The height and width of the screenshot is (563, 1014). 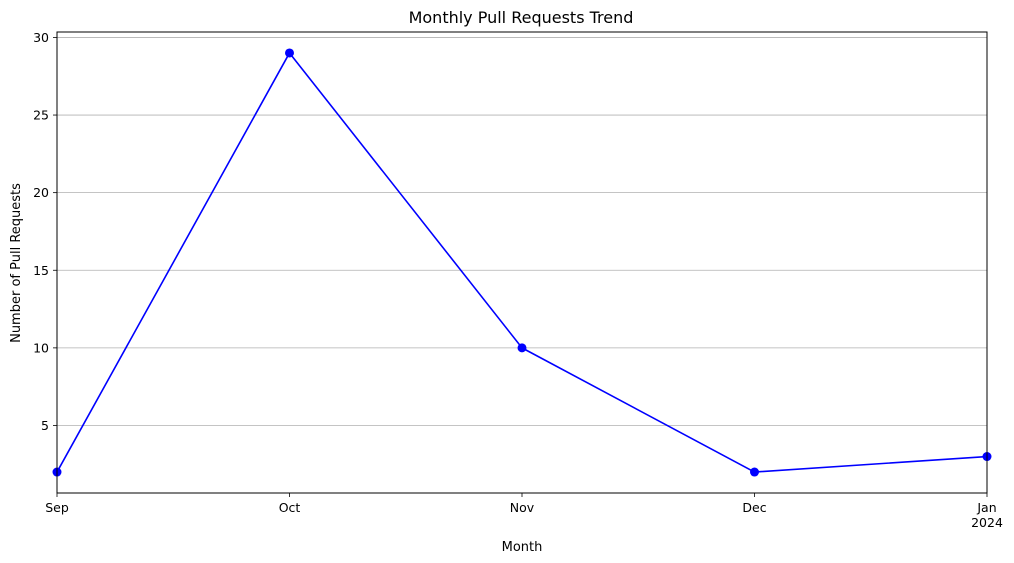 I want to click on x-tick-label: Nov, so click(x=522, y=507).